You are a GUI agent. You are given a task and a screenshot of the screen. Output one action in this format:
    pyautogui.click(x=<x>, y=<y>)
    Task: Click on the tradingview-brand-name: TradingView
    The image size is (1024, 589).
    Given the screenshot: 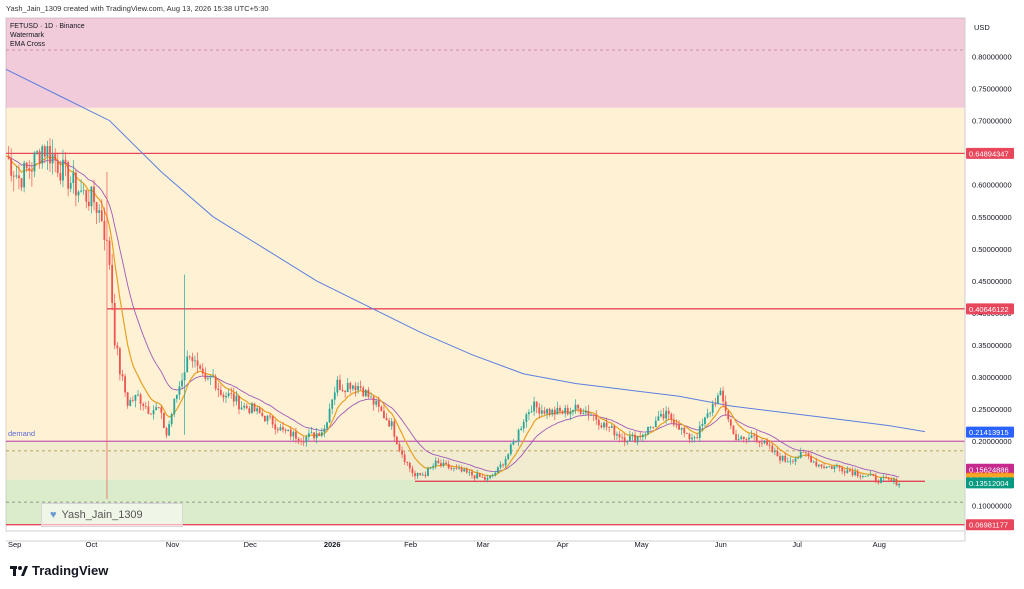 What is the action you would take?
    pyautogui.click(x=70, y=570)
    